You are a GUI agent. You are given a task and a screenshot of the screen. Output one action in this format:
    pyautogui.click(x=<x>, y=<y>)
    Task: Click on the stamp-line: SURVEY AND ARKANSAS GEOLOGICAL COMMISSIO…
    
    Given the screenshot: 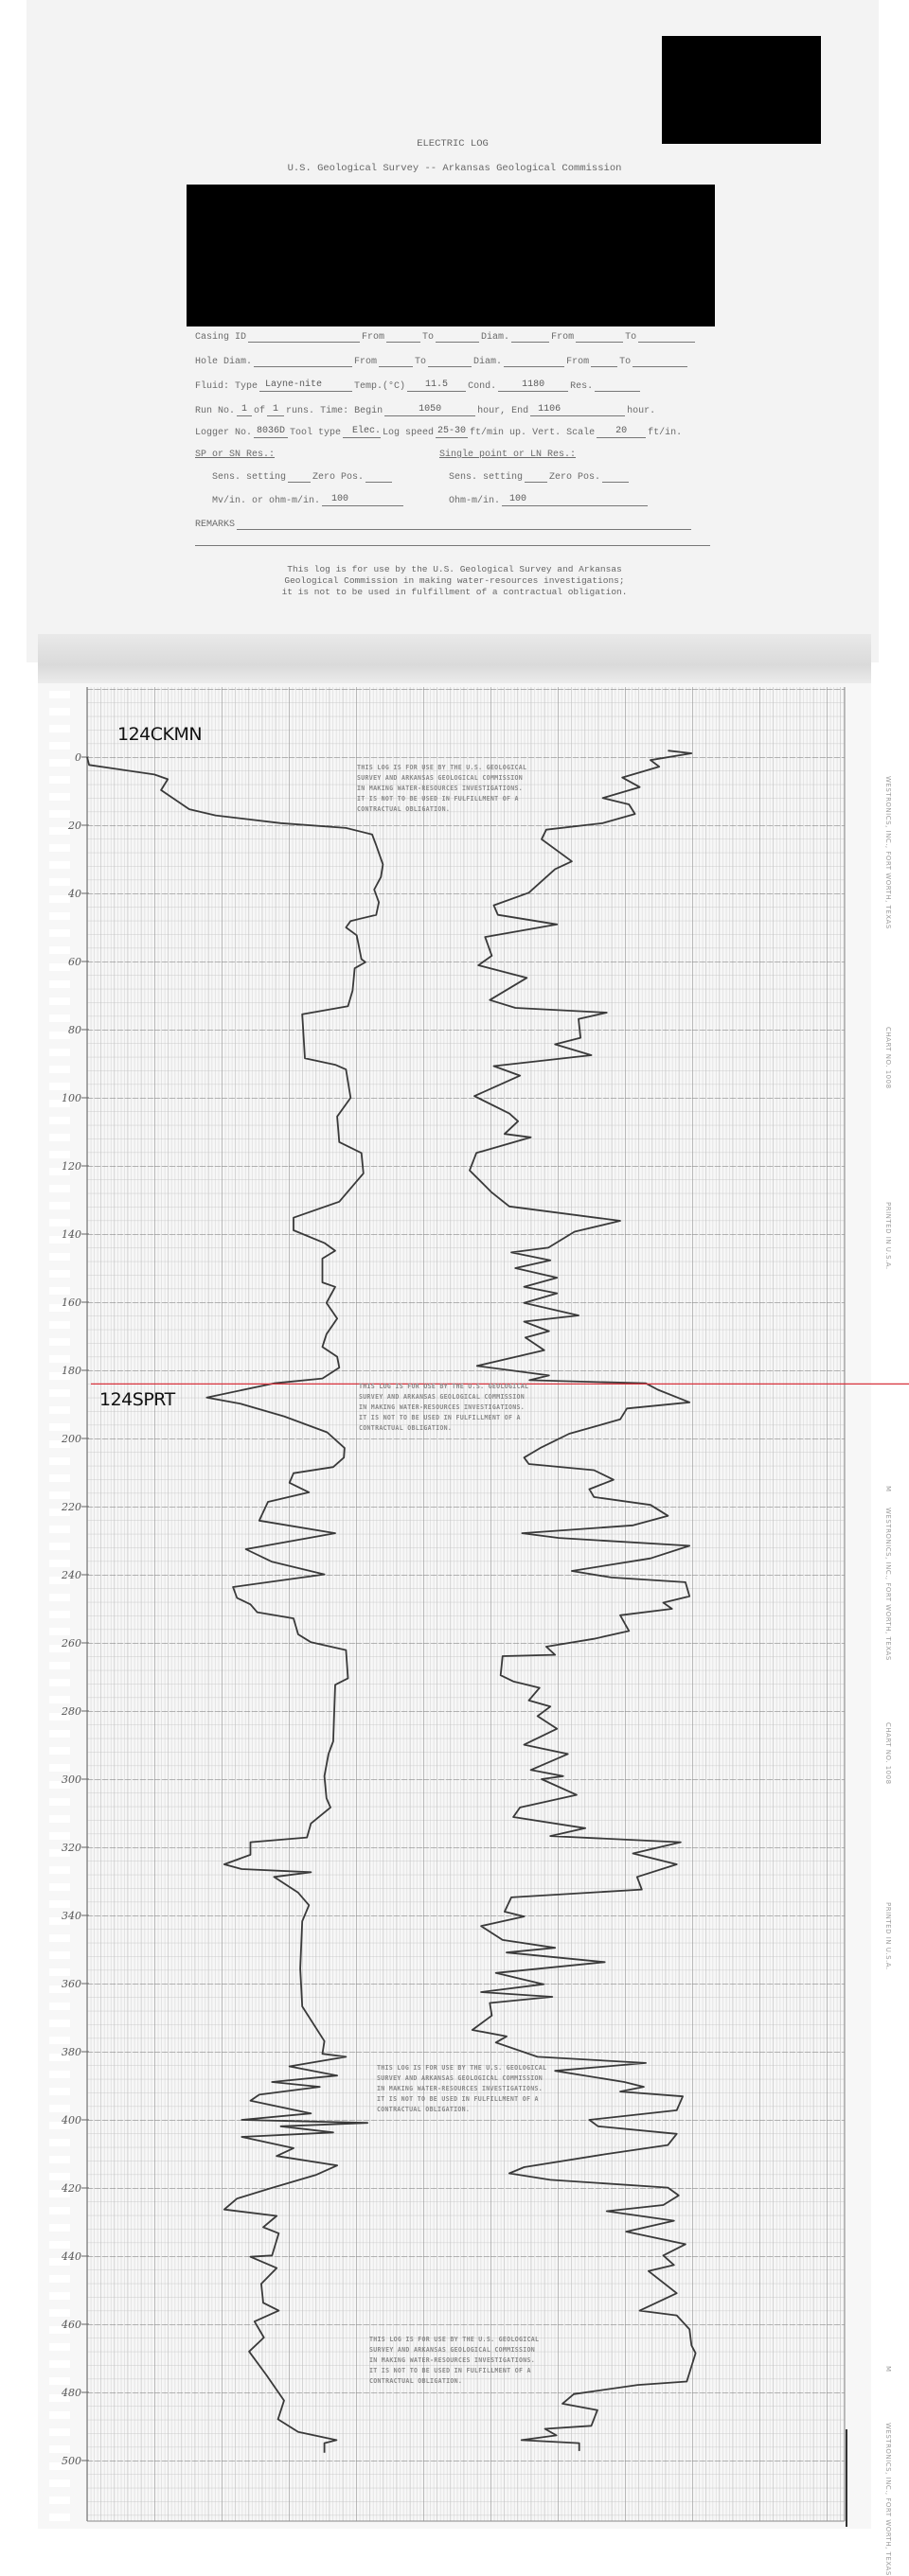 What is the action you would take?
    pyautogui.click(x=442, y=1397)
    